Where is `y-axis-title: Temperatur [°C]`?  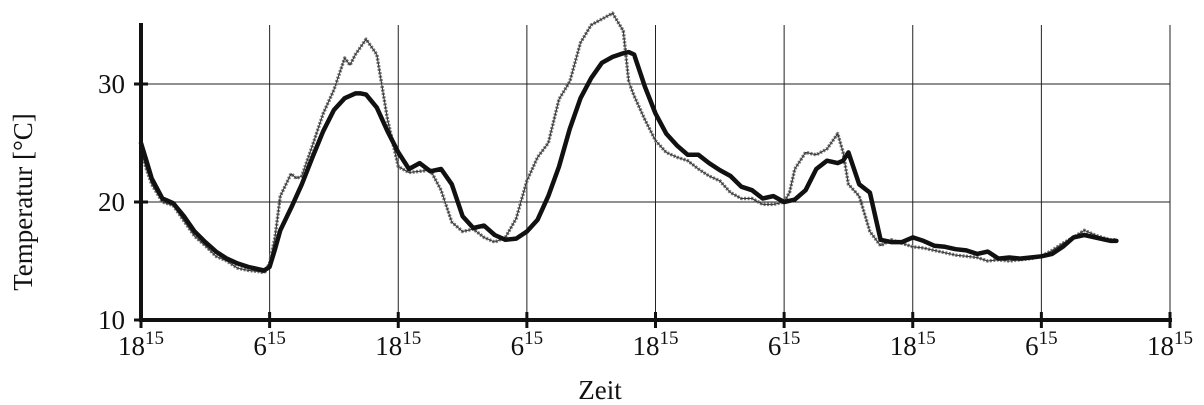
y-axis-title: Temperatur [°C] is located at coordinates (23, 202).